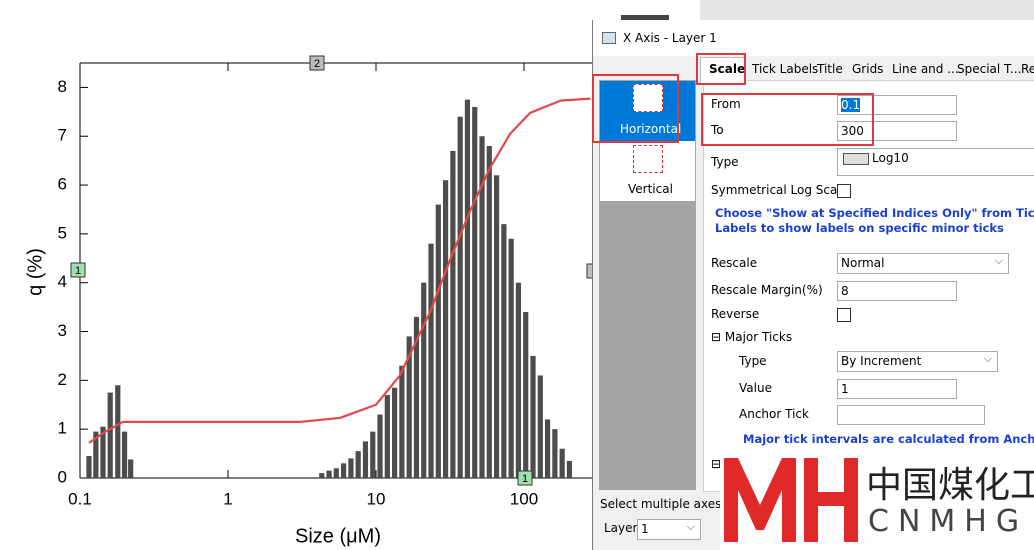  I want to click on vertical-icon, so click(648, 159).